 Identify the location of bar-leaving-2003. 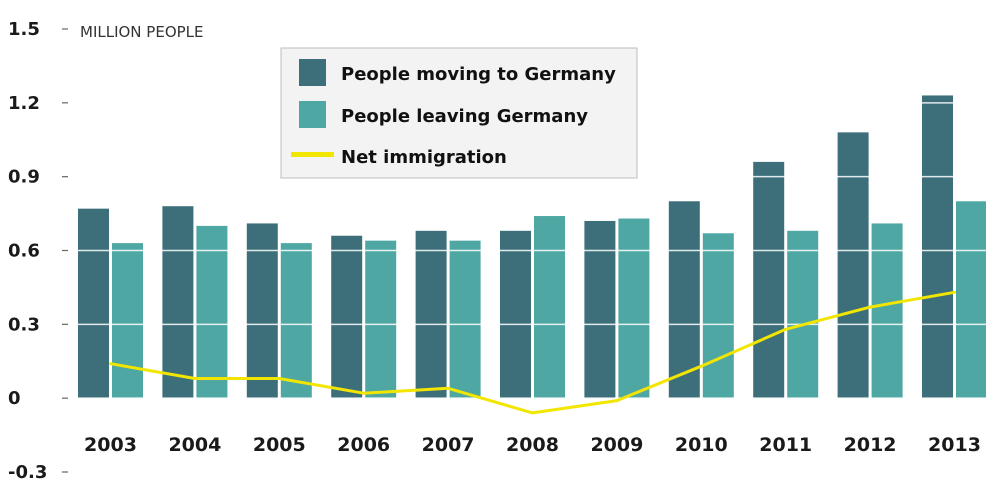
(127, 321).